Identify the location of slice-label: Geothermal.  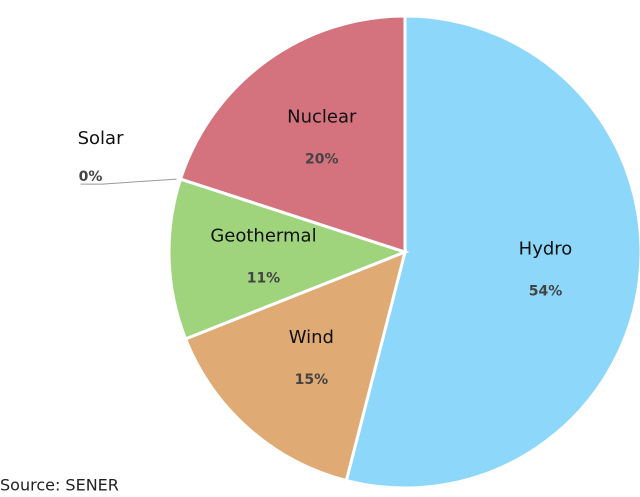
(263, 235).